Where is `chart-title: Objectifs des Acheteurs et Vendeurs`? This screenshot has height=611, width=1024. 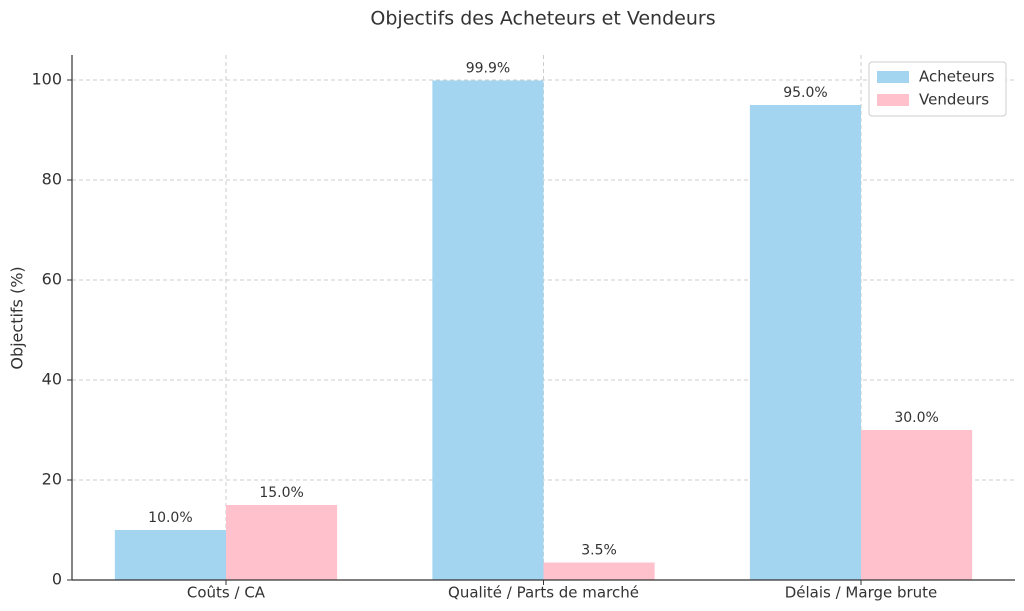
chart-title: Objectifs des Acheteurs et Vendeurs is located at coordinates (542, 19).